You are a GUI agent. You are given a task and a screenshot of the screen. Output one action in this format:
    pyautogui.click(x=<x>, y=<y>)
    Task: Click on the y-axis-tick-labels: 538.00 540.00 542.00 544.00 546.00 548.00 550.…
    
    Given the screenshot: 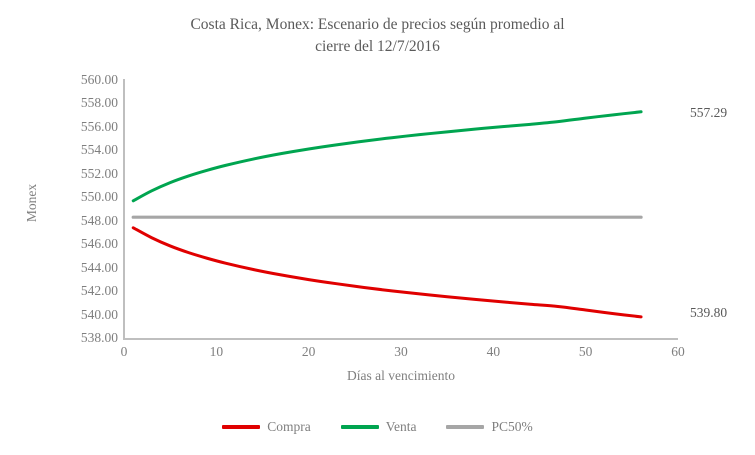 What is the action you would take?
    pyautogui.click(x=80, y=227)
    